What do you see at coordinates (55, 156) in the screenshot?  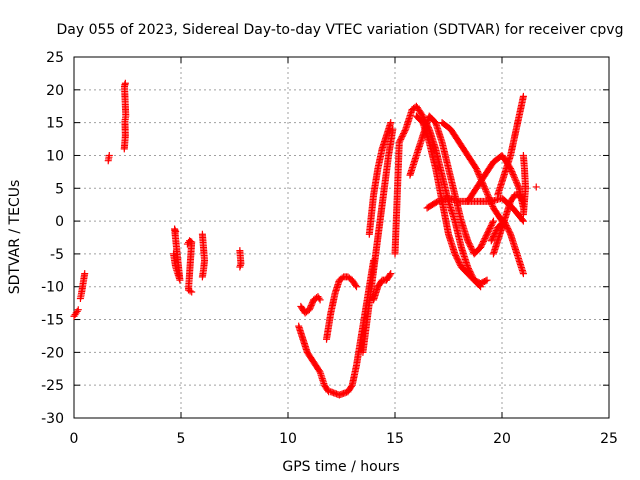 I see `y-tick-label: 10` at bounding box center [55, 156].